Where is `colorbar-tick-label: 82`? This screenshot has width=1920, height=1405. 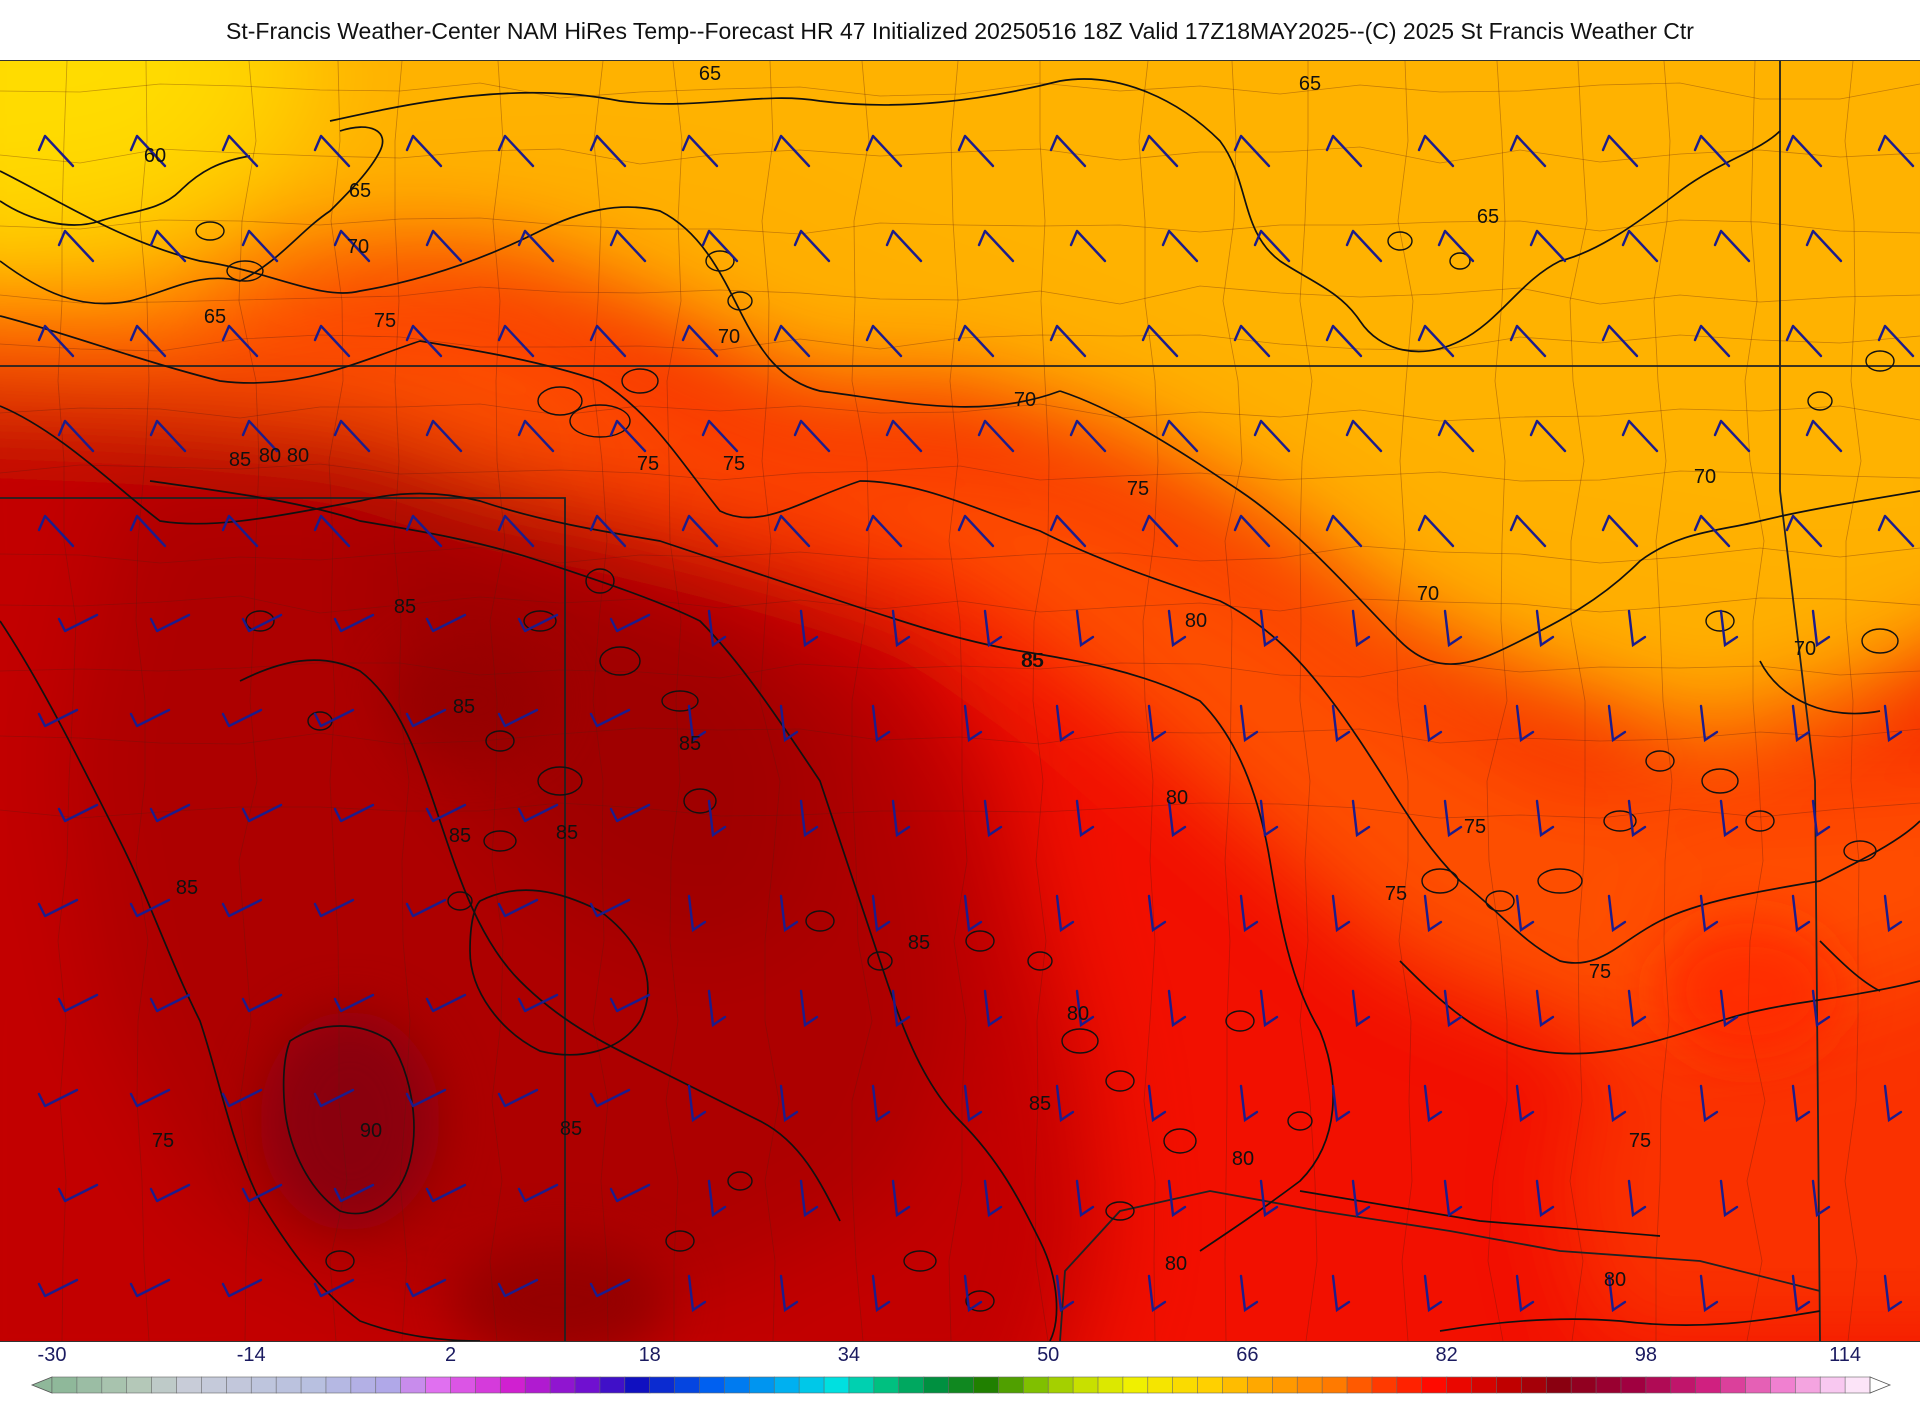
colorbar-tick-label: 82 is located at coordinates (1446, 1355).